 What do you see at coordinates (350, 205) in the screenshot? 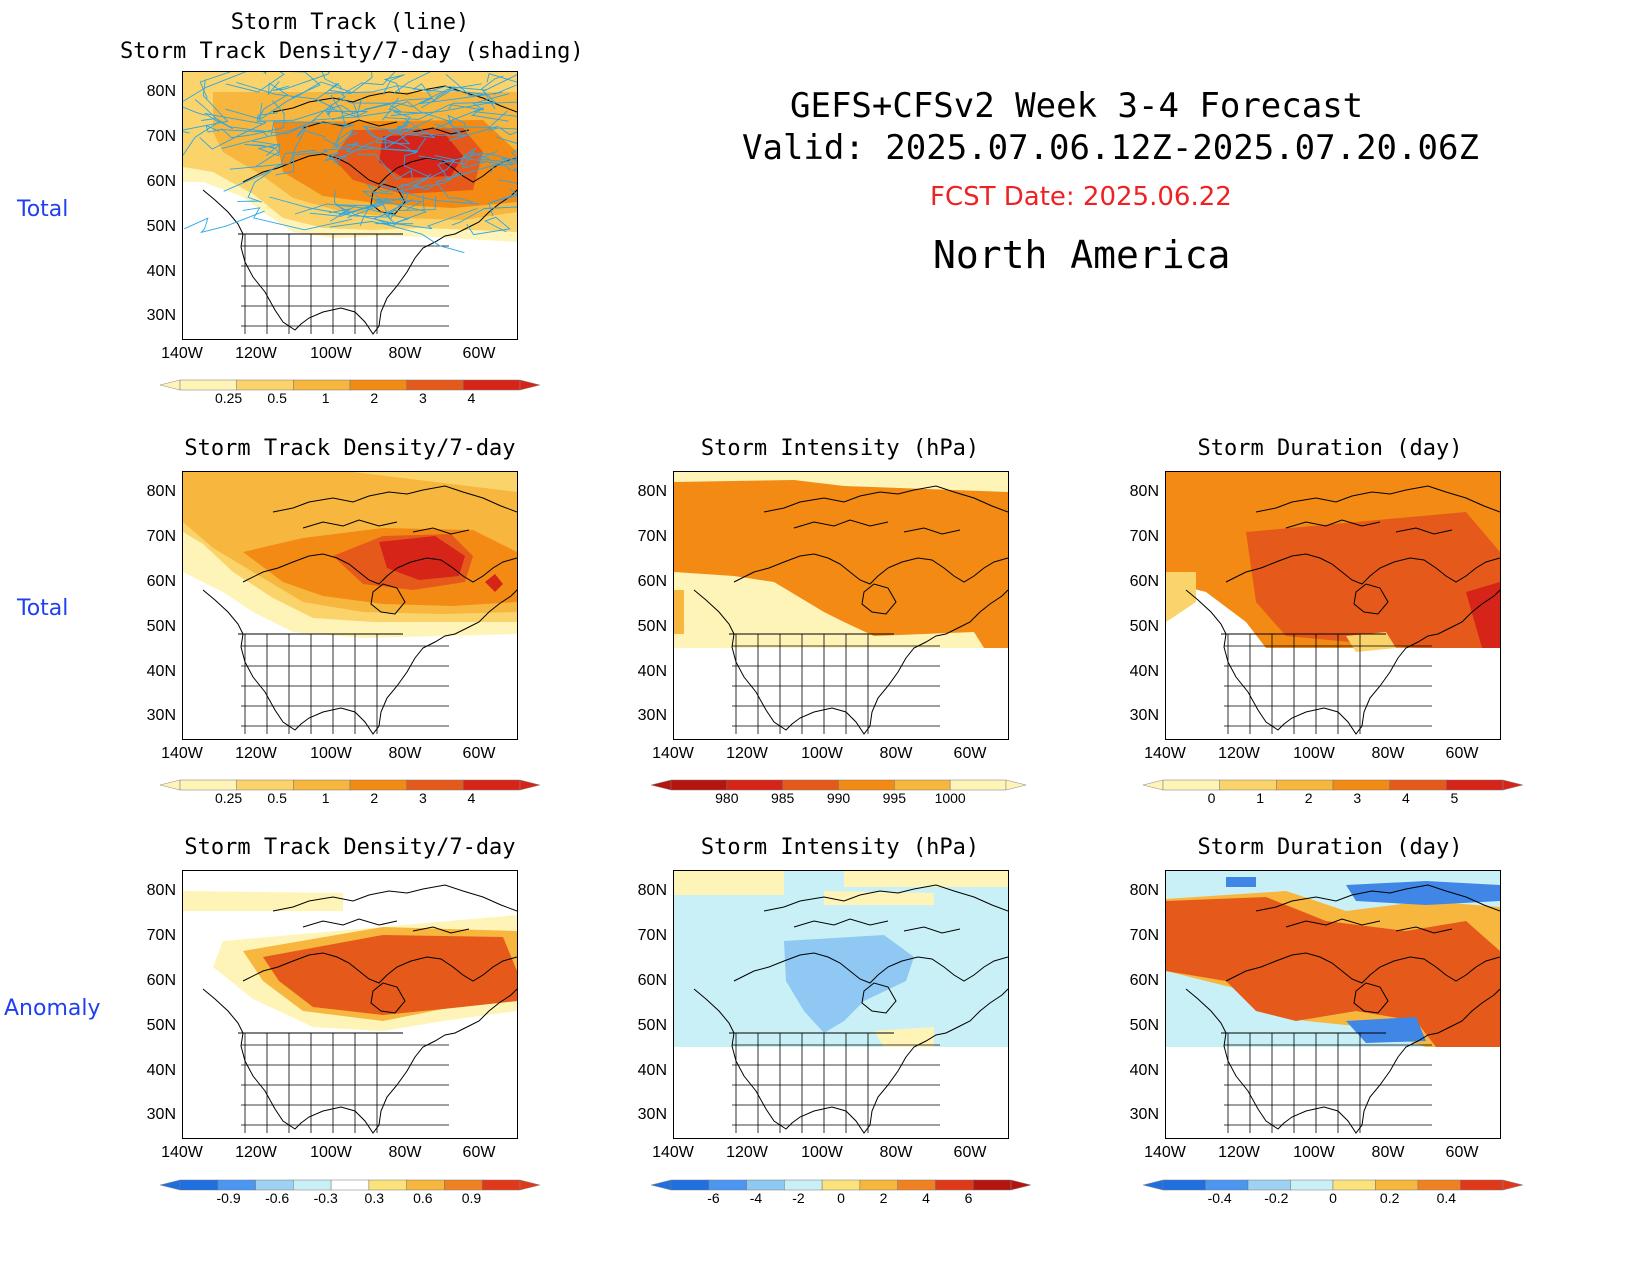
I see `storm-track-map` at bounding box center [350, 205].